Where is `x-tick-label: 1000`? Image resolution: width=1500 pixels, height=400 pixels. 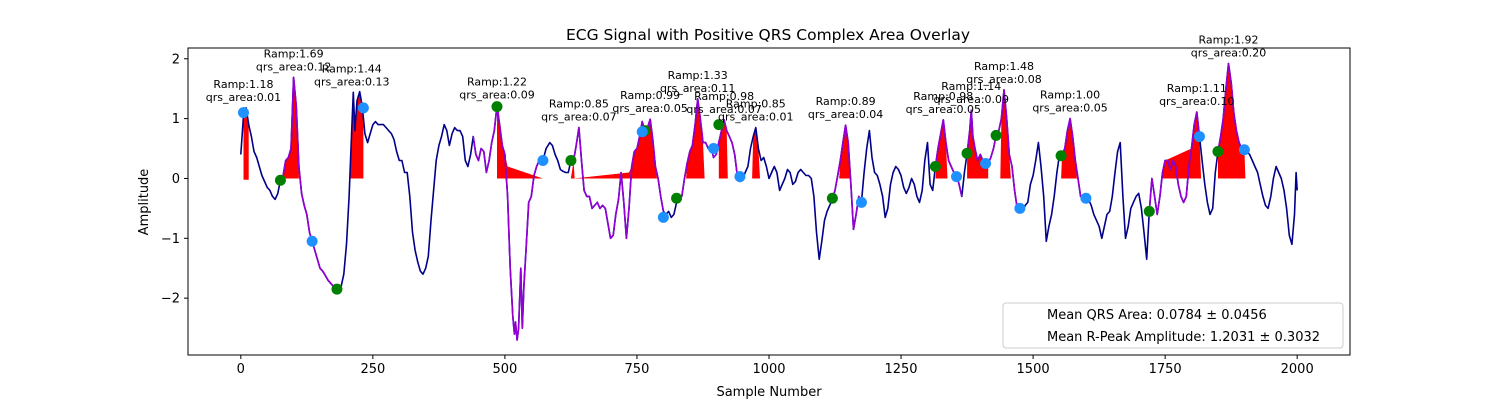 x-tick-label: 1000 is located at coordinates (768, 369).